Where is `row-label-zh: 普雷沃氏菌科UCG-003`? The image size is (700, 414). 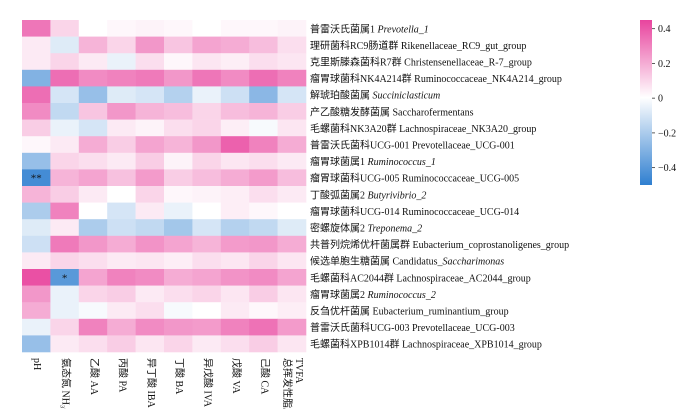
row-label-zh: 普雷沃氏菌科UCG-003 is located at coordinates (361, 327).